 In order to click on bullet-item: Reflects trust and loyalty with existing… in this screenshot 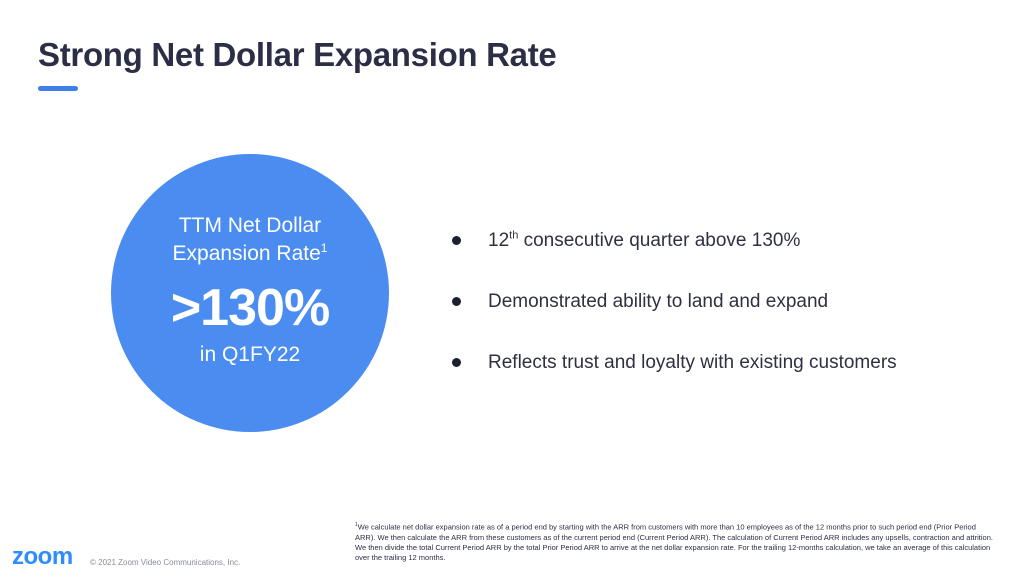, I will do `click(674, 363)`.